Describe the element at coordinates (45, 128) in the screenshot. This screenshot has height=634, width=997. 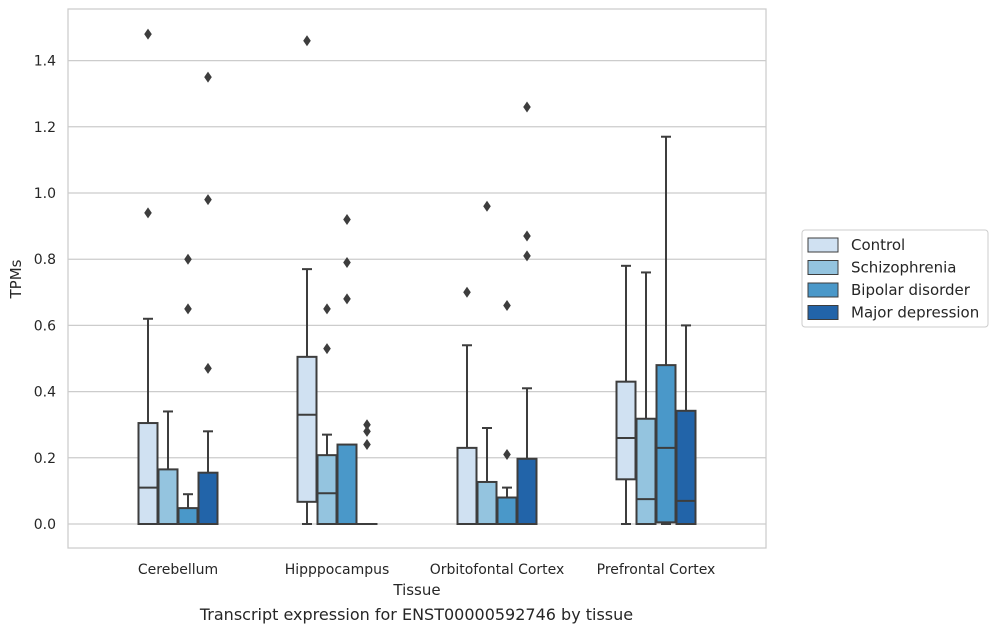
I see `y-tick-label: 1.2` at that location.